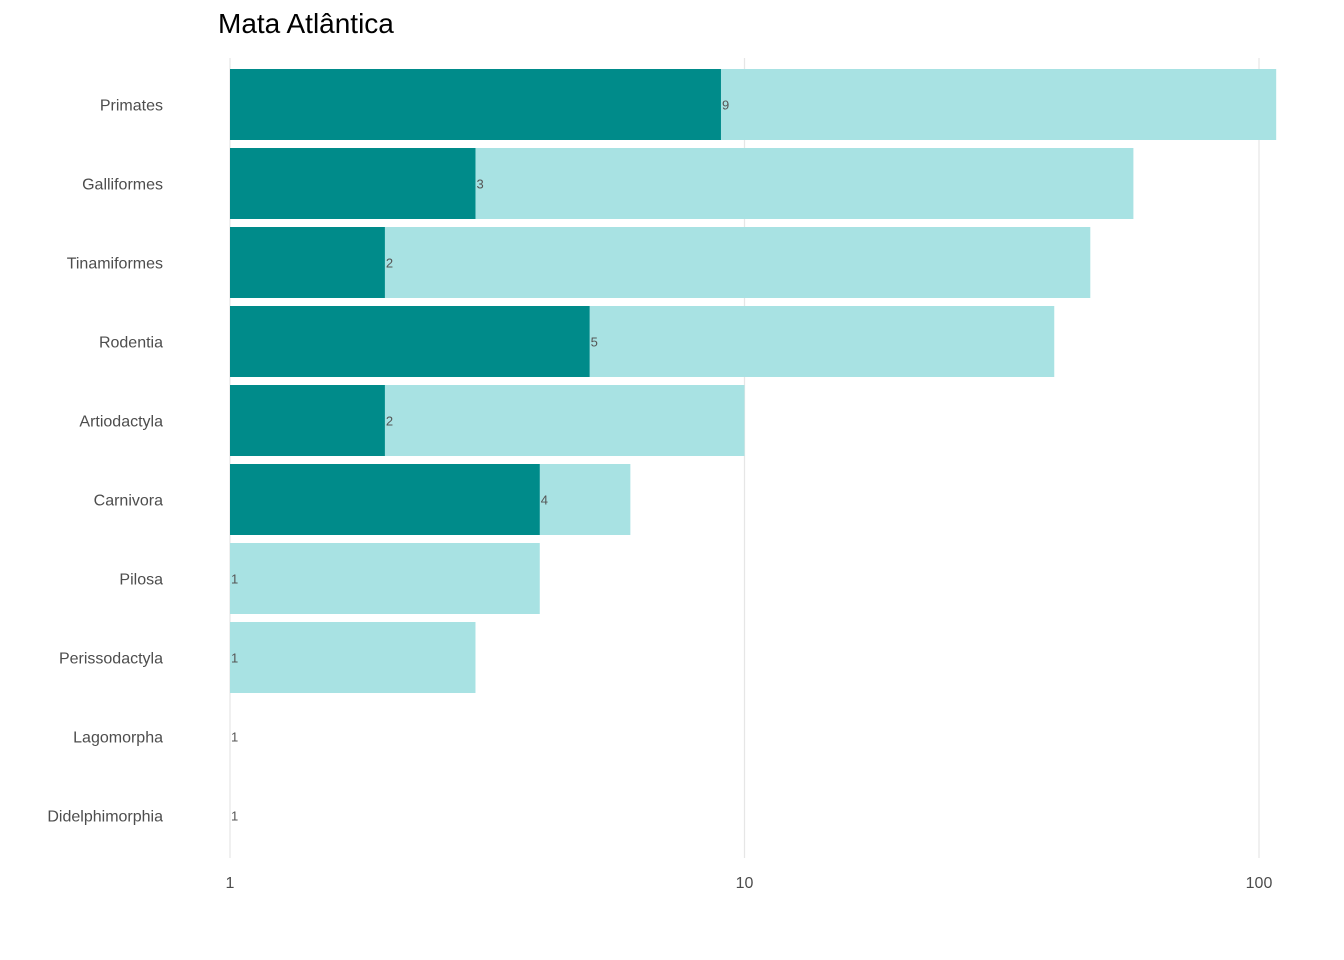 The width and height of the screenshot is (1344, 960). I want to click on data-label-galliformes: 3, so click(479, 184).